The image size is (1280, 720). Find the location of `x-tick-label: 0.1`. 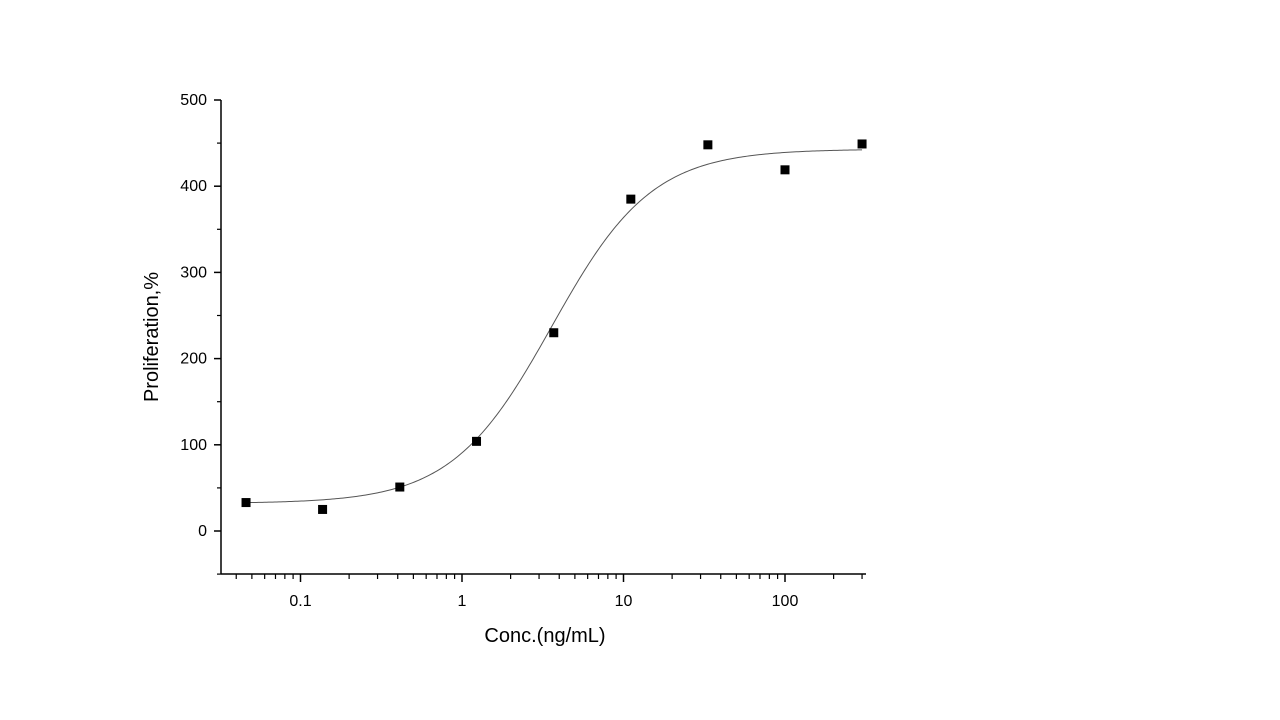

x-tick-label: 0.1 is located at coordinates (300, 601).